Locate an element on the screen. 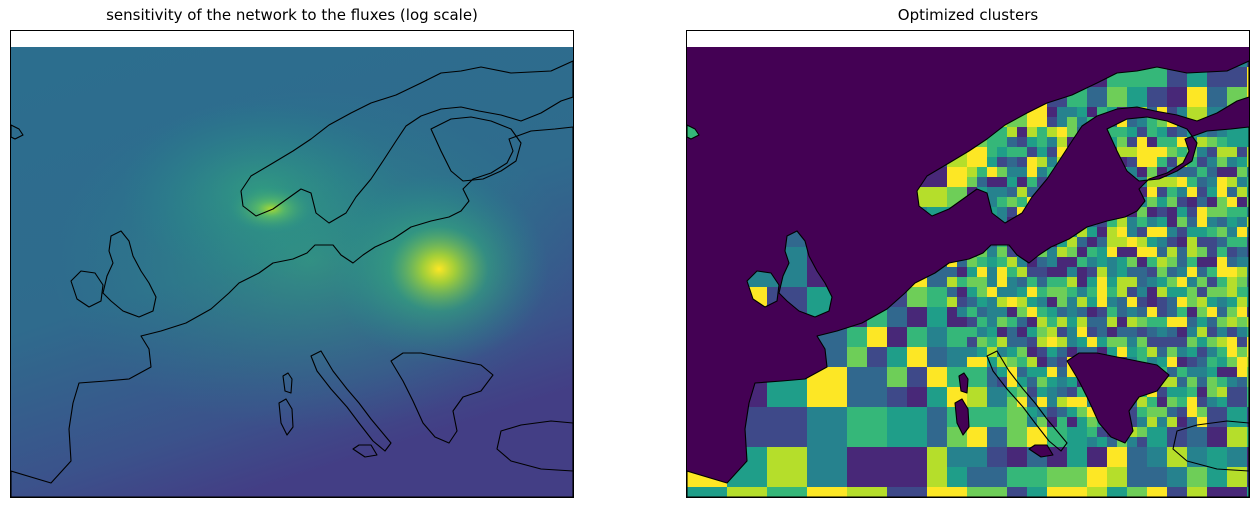  coastline-britain is located at coordinates (129, 274).